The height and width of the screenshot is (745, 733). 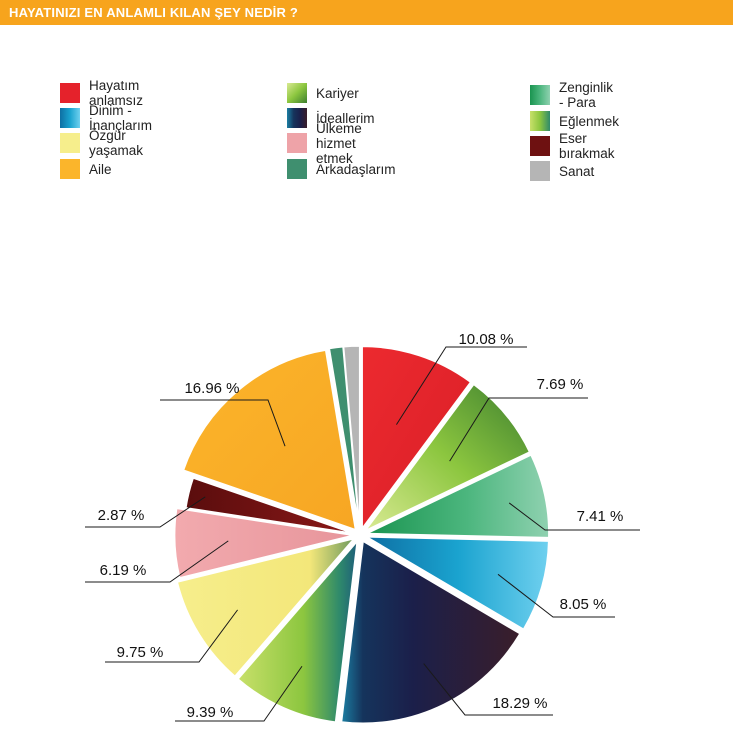 What do you see at coordinates (577, 171) in the screenshot?
I see `legend-label: Sanat` at bounding box center [577, 171].